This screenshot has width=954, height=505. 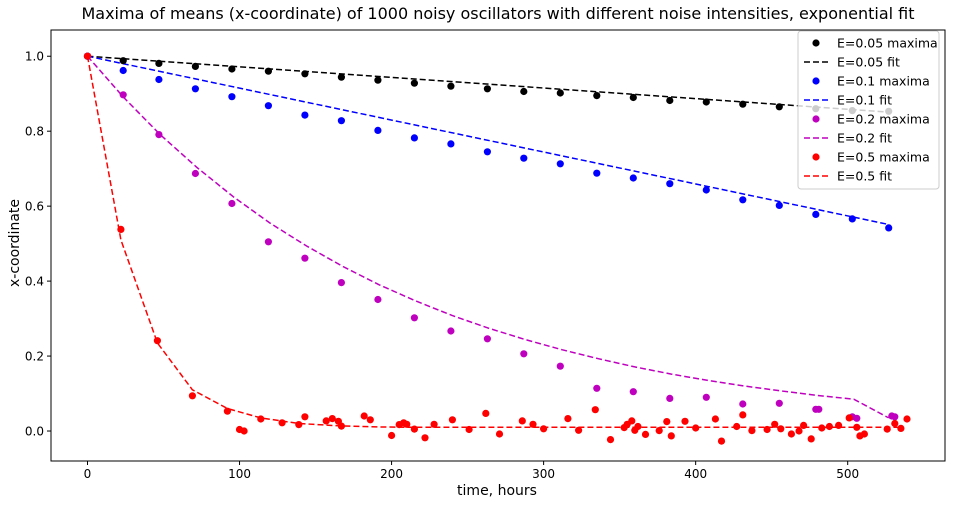 What do you see at coordinates (34, 57) in the screenshot?
I see `y-tick-label: 1.0` at bounding box center [34, 57].